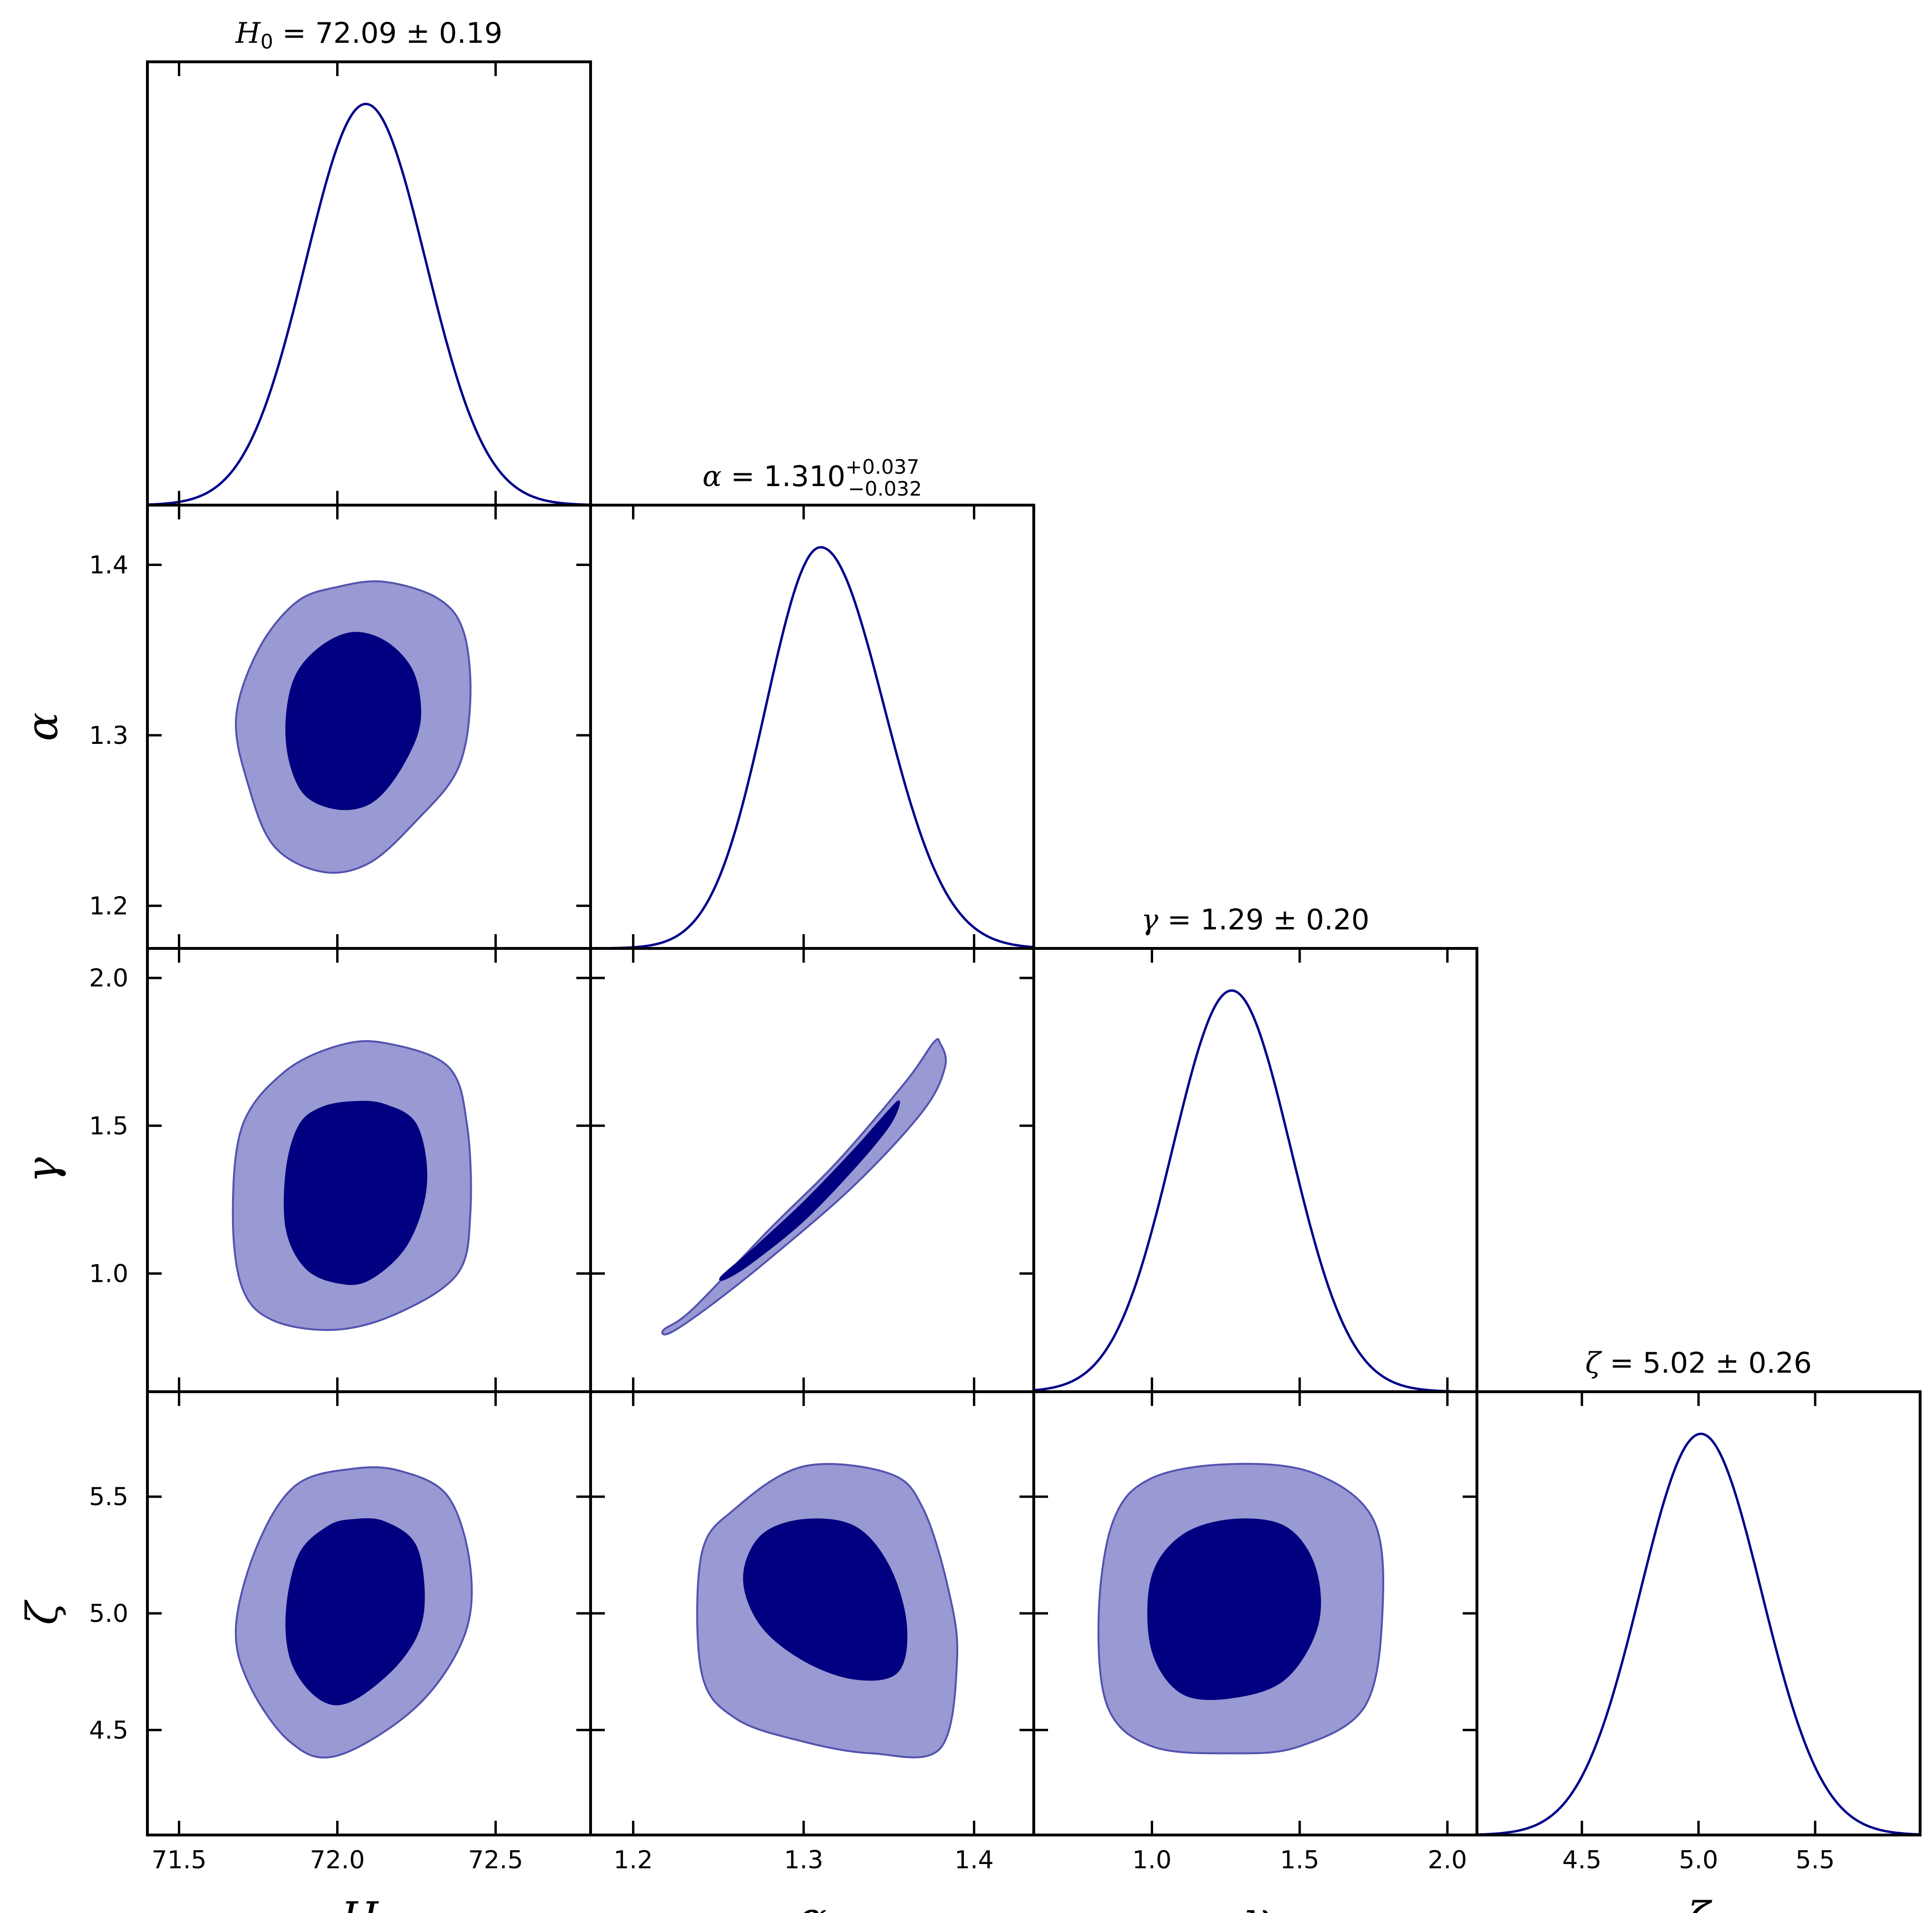 Image resolution: width=1932 pixels, height=1913 pixels. I want to click on x-tick-label-alpha: 1.4, so click(974, 1860).